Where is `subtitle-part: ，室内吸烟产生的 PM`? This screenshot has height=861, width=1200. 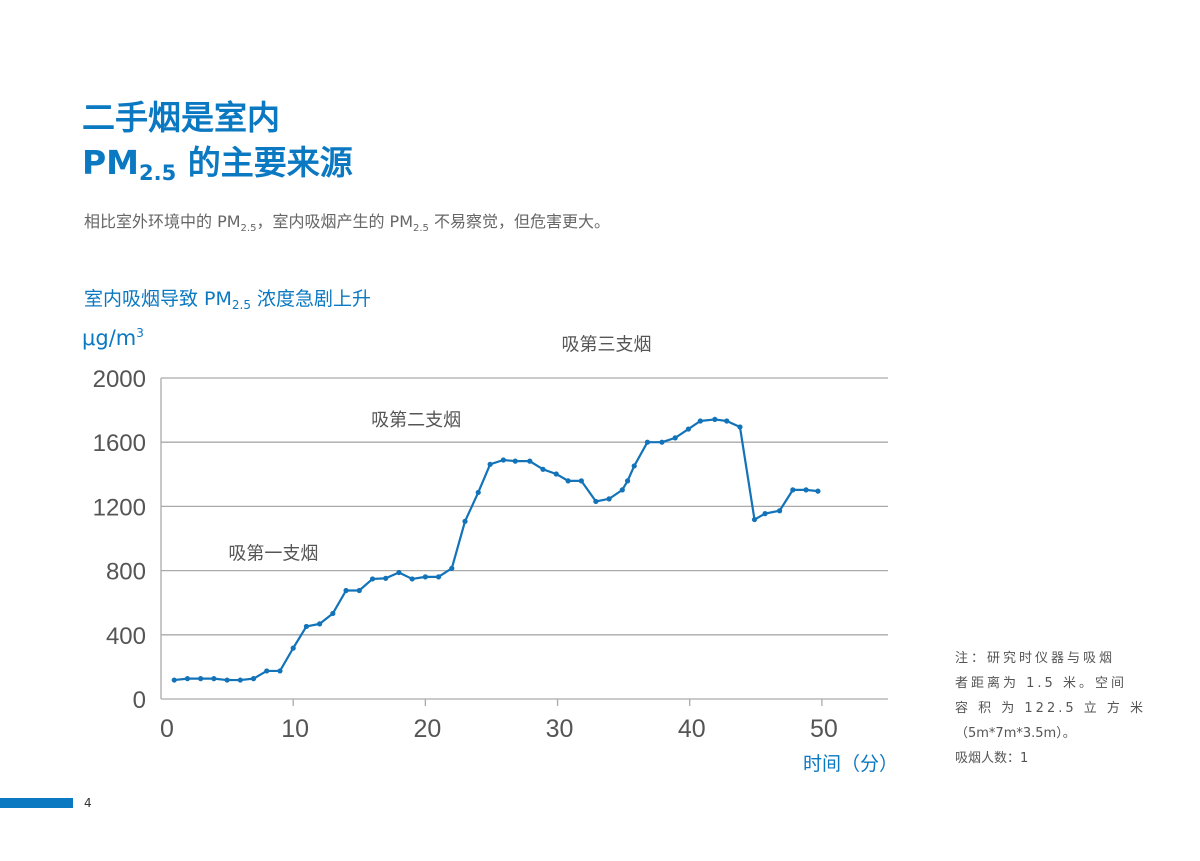
subtitle-part: ，室内吸烟产生的 PM is located at coordinates (334, 221).